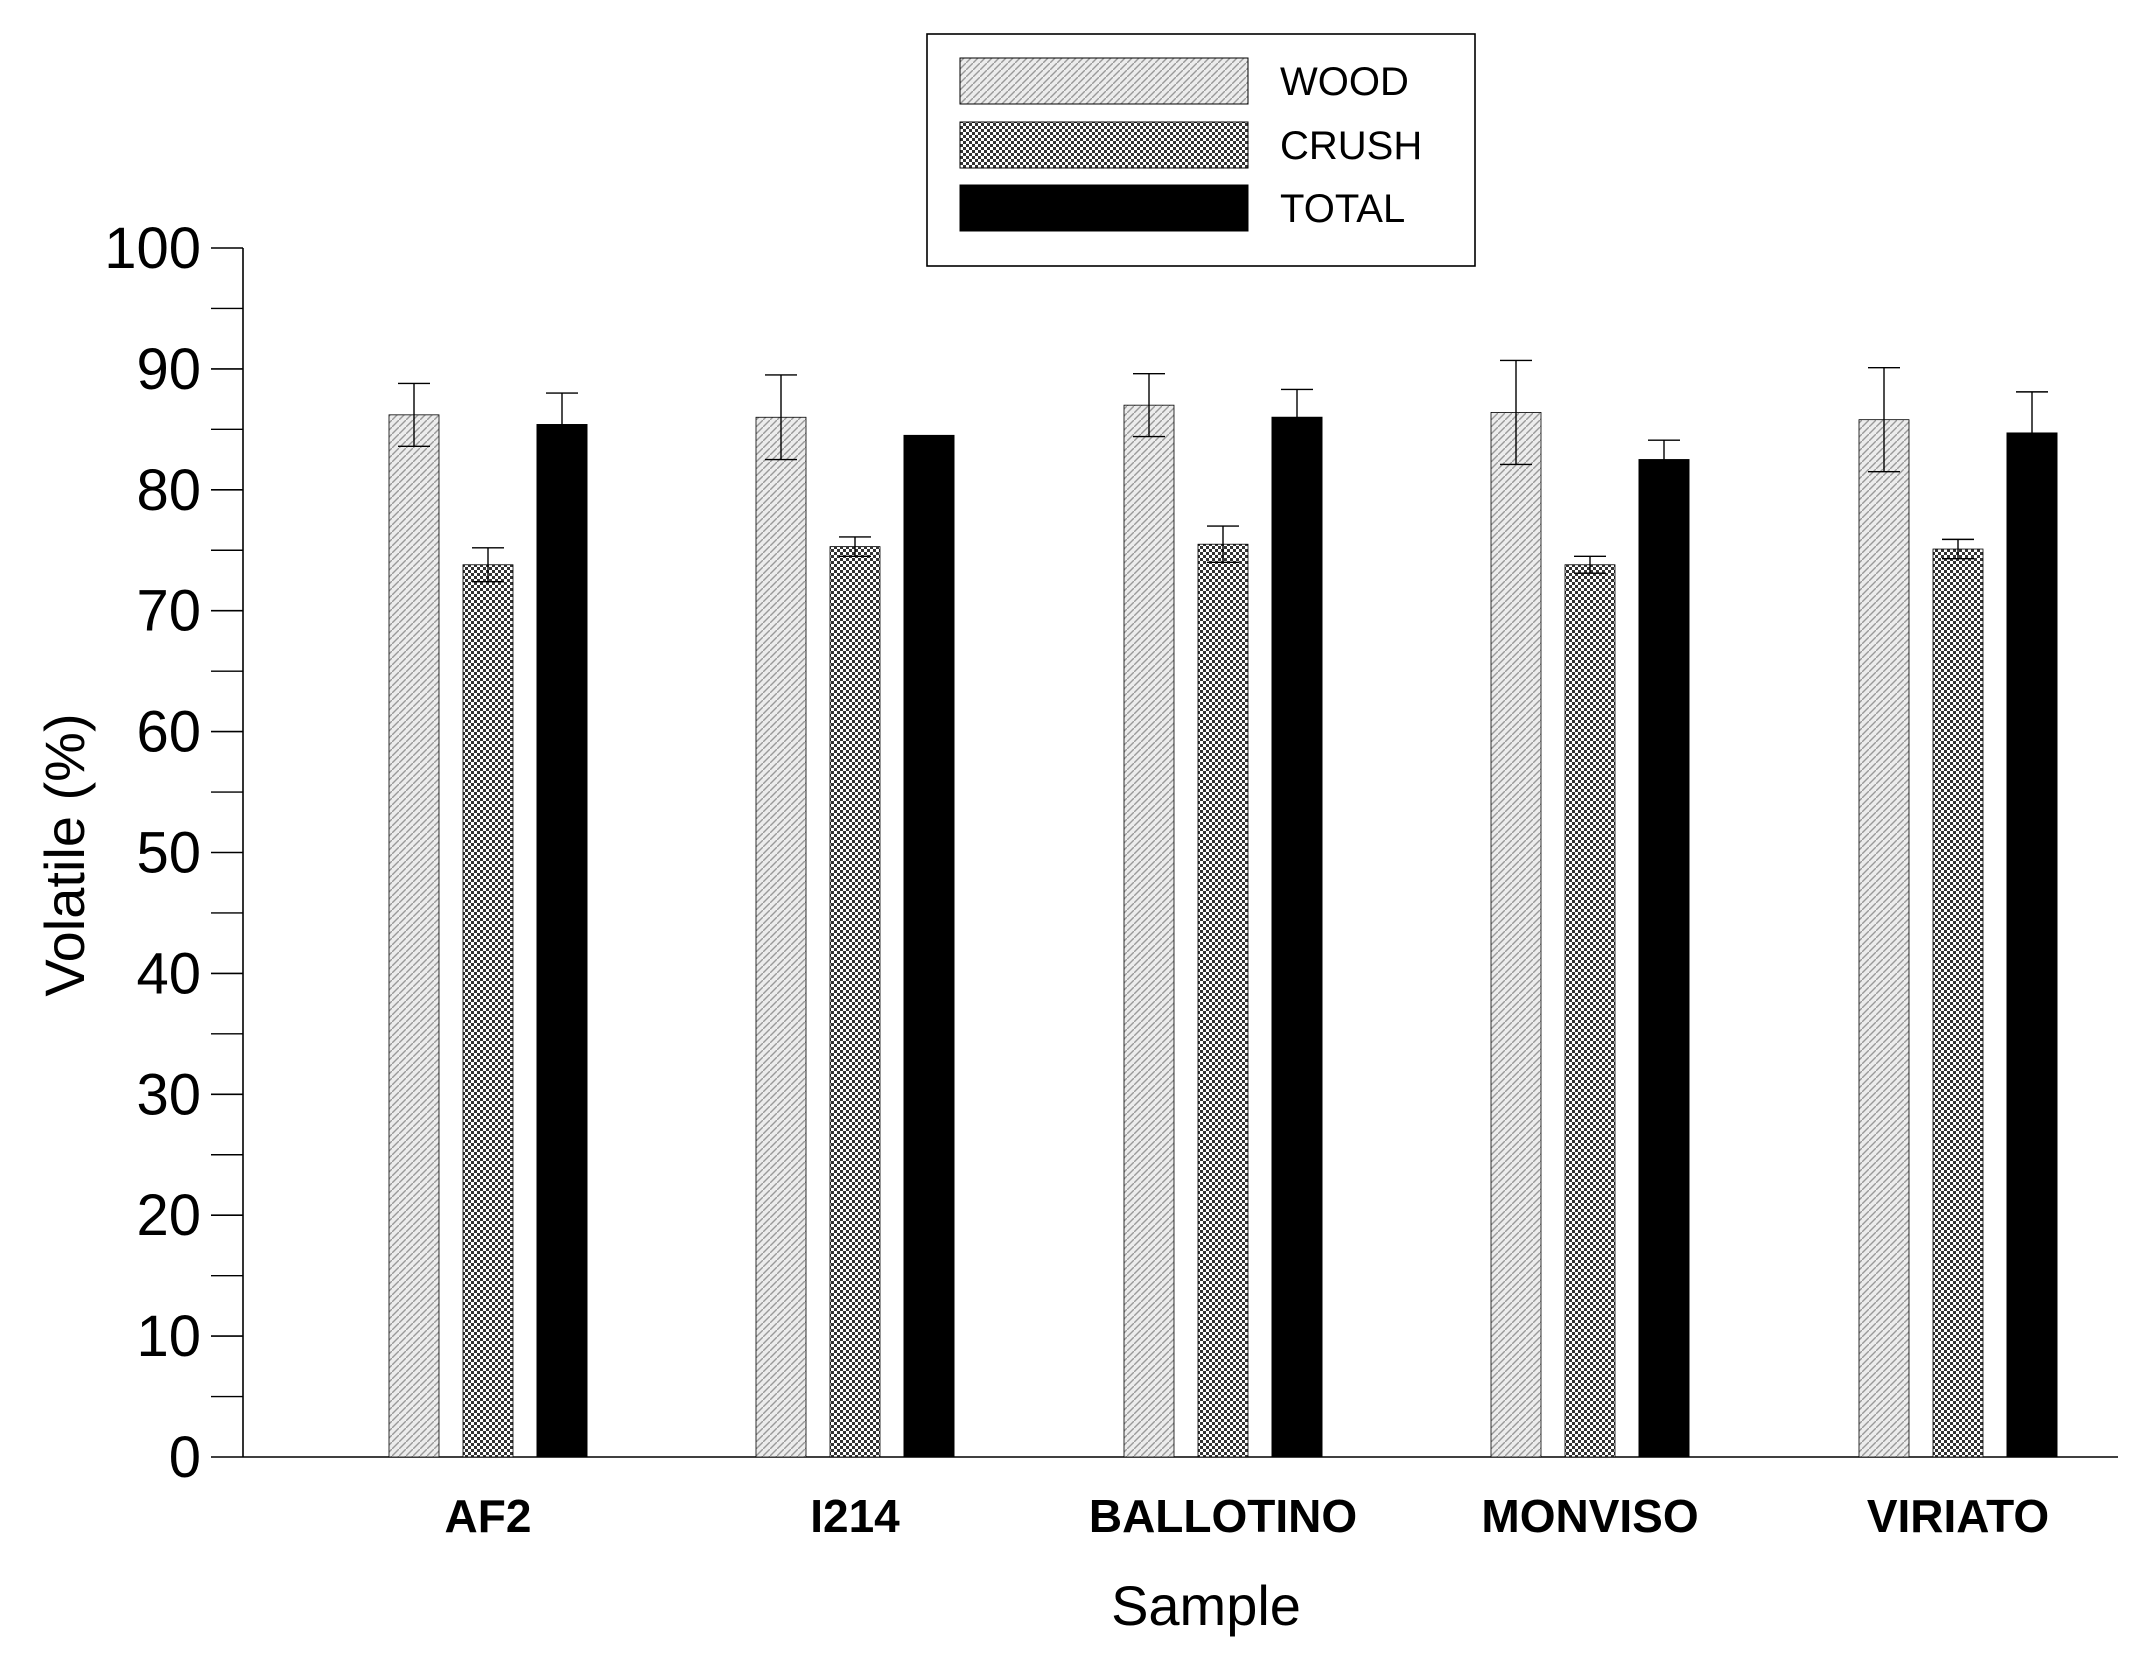 The image size is (2146, 1679). Describe the element at coordinates (1958, 1516) in the screenshot. I see `x-tick-label: VIRIATO` at that location.